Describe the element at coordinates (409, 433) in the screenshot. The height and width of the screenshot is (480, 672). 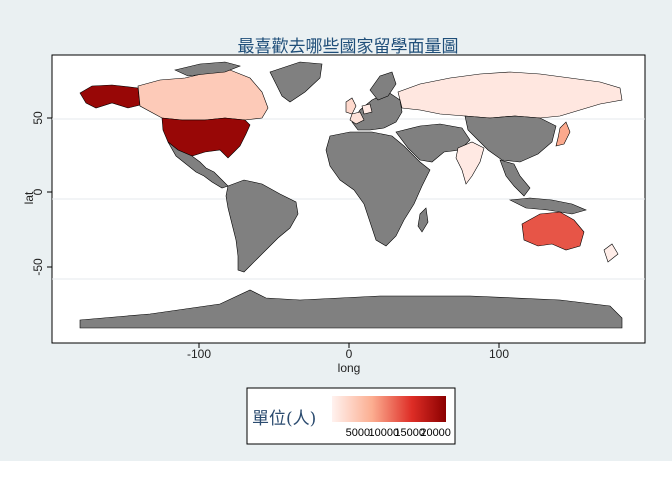
I see `legend-tick-label: 15000` at that location.